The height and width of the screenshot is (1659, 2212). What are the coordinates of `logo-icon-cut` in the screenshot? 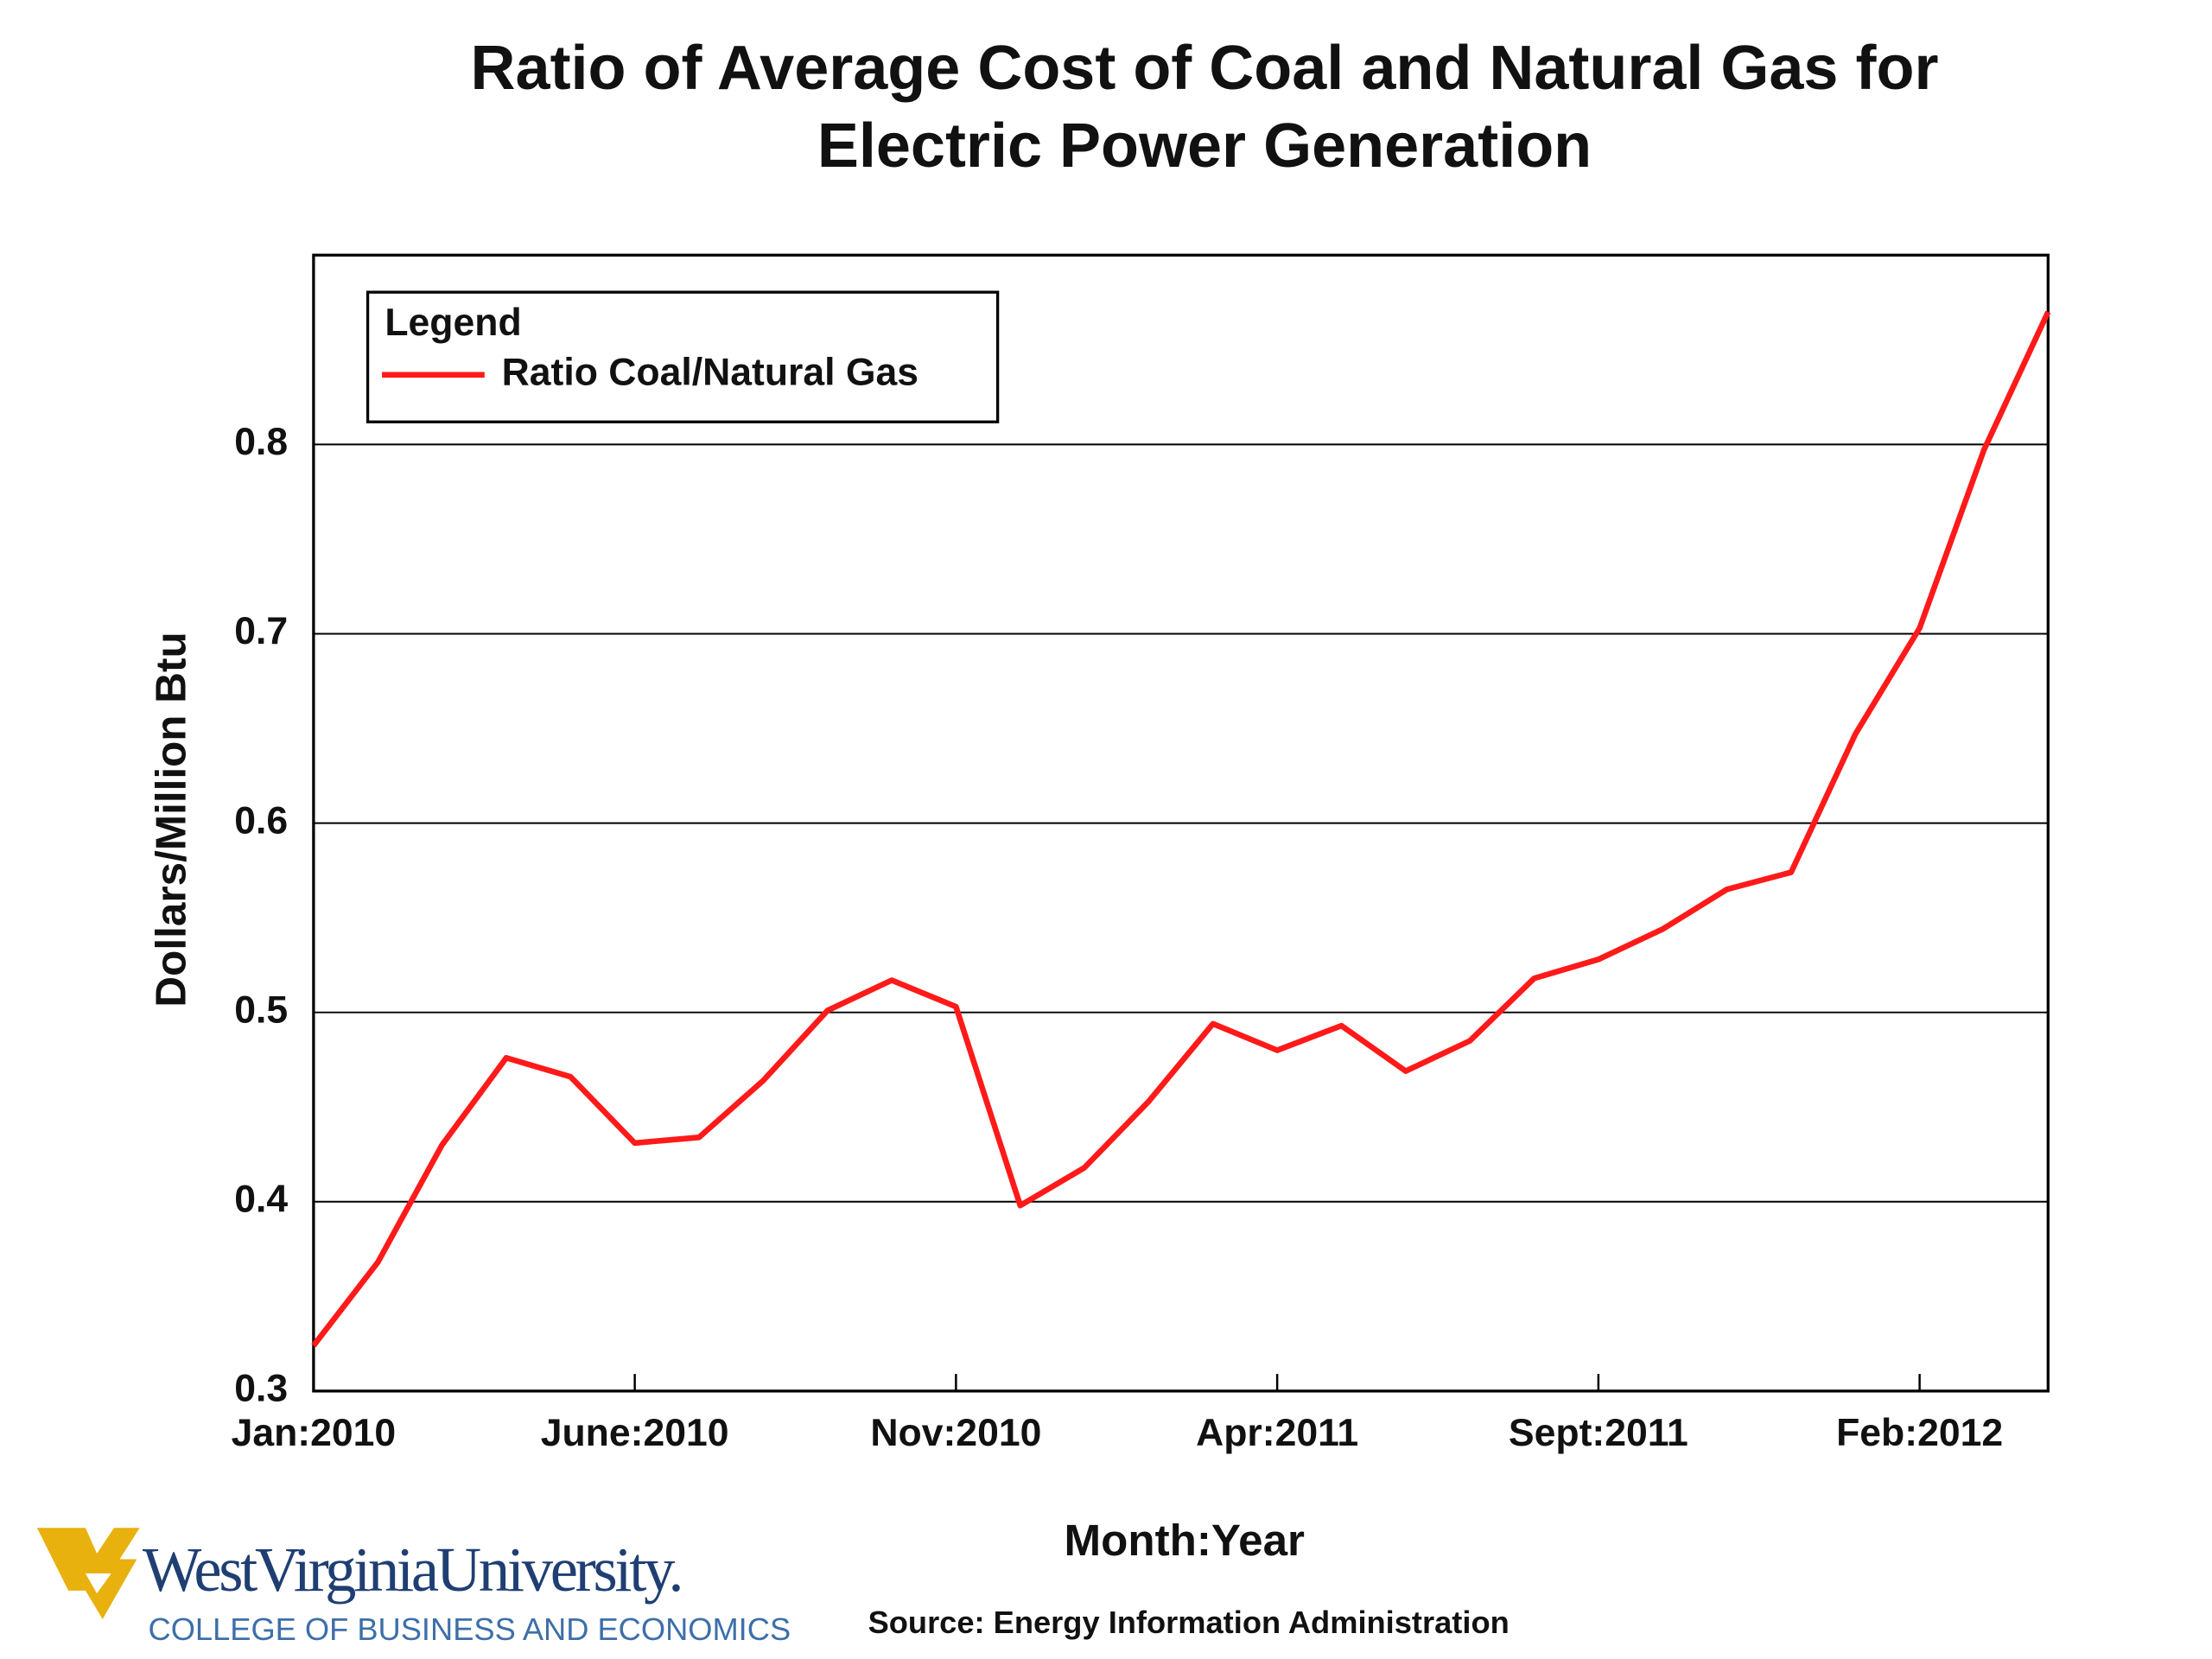 It's located at (98, 1583).